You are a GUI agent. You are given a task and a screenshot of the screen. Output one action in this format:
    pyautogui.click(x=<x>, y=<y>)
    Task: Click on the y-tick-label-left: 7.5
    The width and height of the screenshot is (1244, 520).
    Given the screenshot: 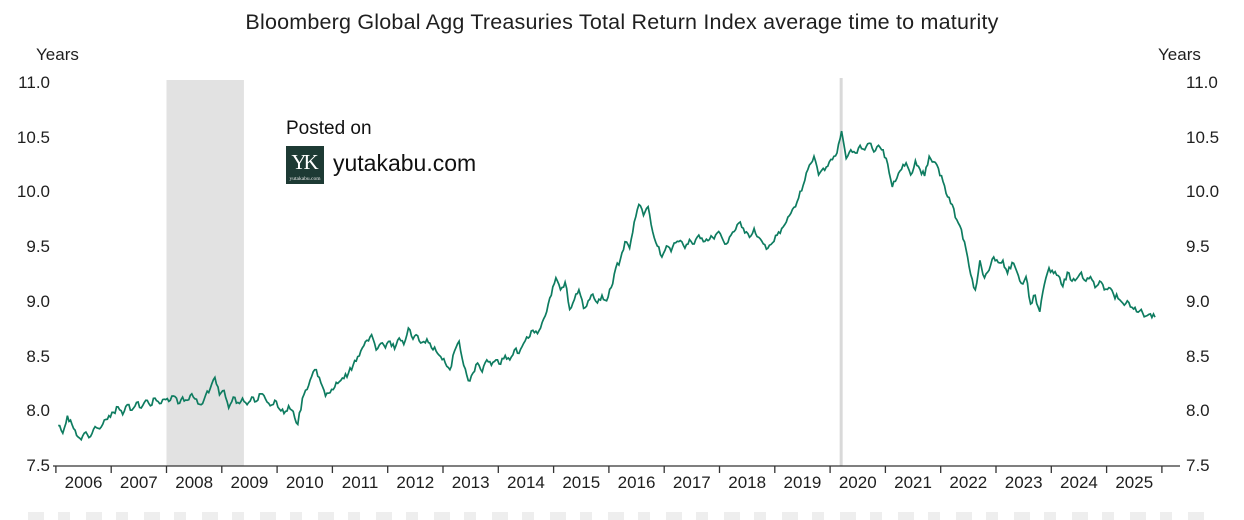 What is the action you would take?
    pyautogui.click(x=38, y=465)
    